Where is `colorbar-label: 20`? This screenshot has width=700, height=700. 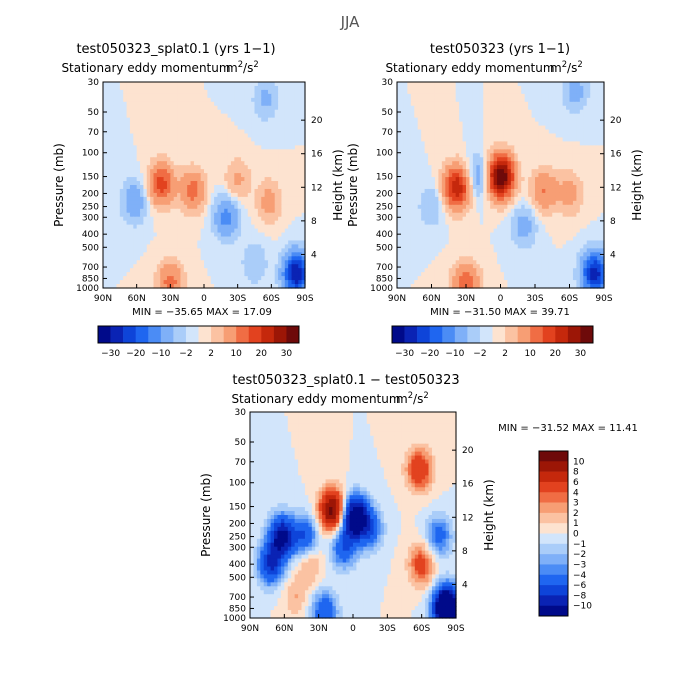
colorbar-label: 20 is located at coordinates (262, 354).